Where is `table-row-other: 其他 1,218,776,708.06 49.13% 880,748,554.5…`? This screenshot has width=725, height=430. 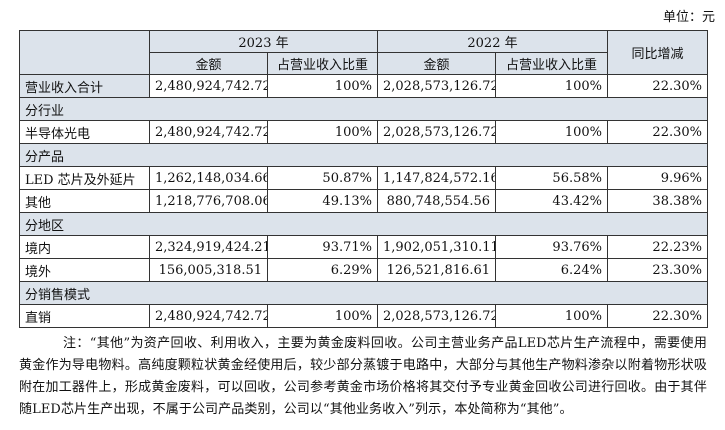
table-row-other: 其他 1,218,776,708.06 49.13% 880,748,554.5… is located at coordinates (363, 201).